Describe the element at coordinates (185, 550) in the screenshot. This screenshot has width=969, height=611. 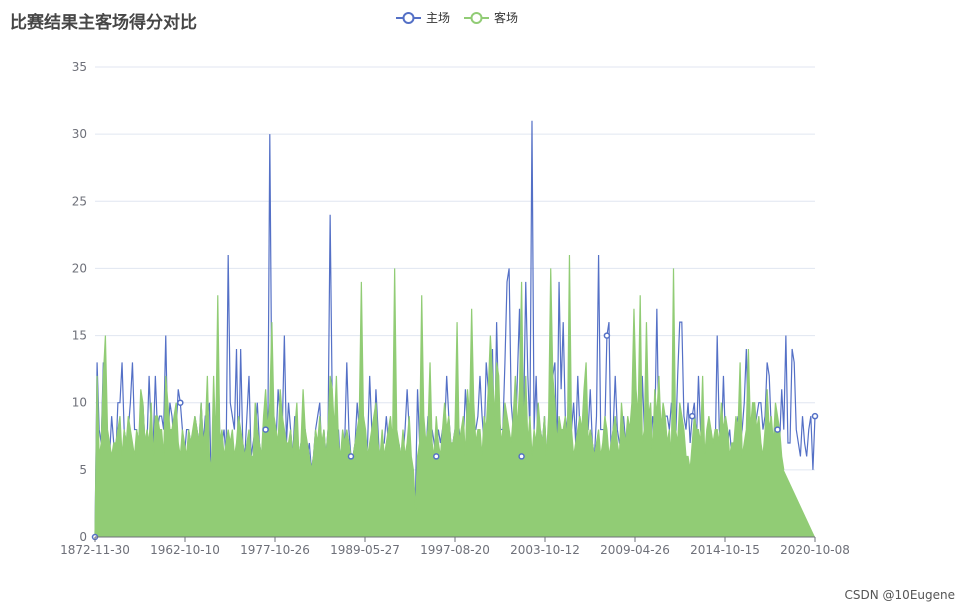
I see `x-tick-label: 1962-10-10` at that location.